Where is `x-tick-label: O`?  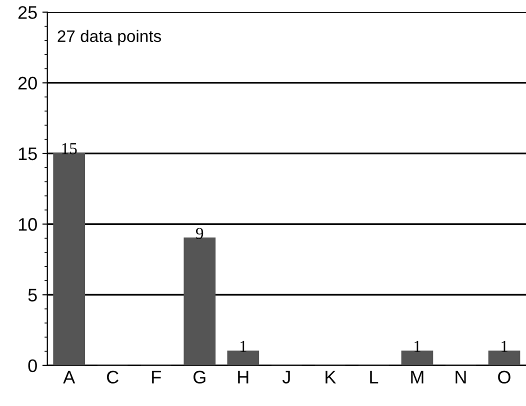
x-tick-label: O is located at coordinates (504, 377).